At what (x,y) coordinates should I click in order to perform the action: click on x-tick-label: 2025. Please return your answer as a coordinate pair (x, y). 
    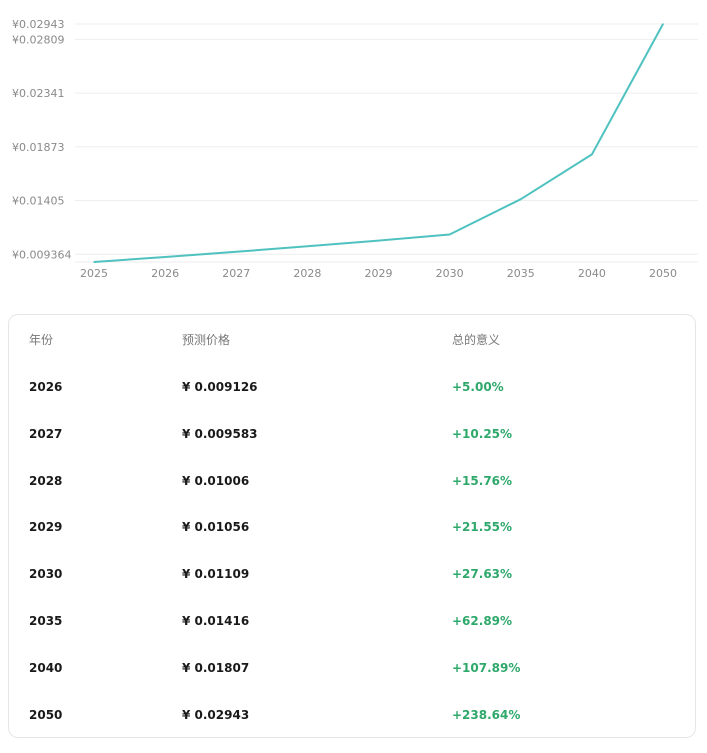
    Looking at the image, I should click on (94, 273).